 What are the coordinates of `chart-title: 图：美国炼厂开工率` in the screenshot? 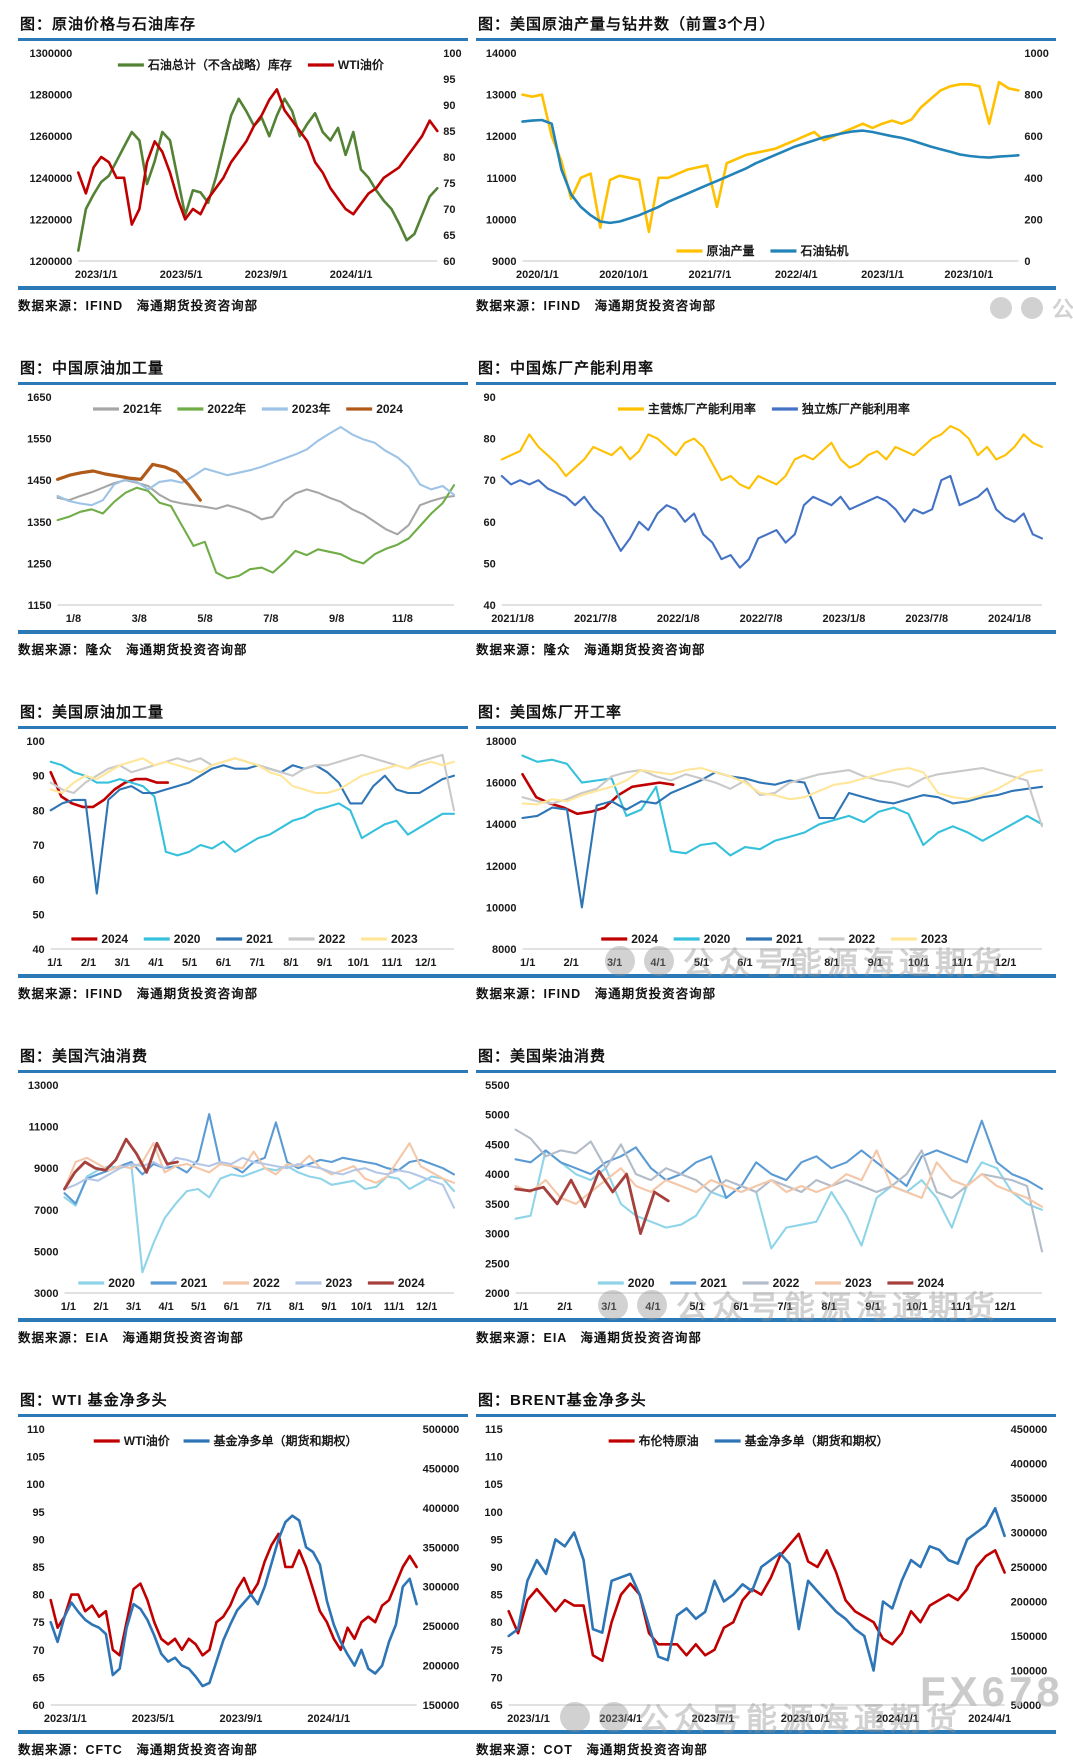 It's located at (766, 714).